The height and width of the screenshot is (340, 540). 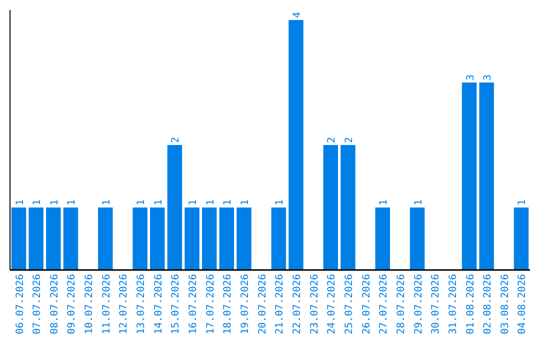 What do you see at coordinates (436, 304) in the screenshot?
I see `x-tick-label: 30.07.2026` at bounding box center [436, 304].